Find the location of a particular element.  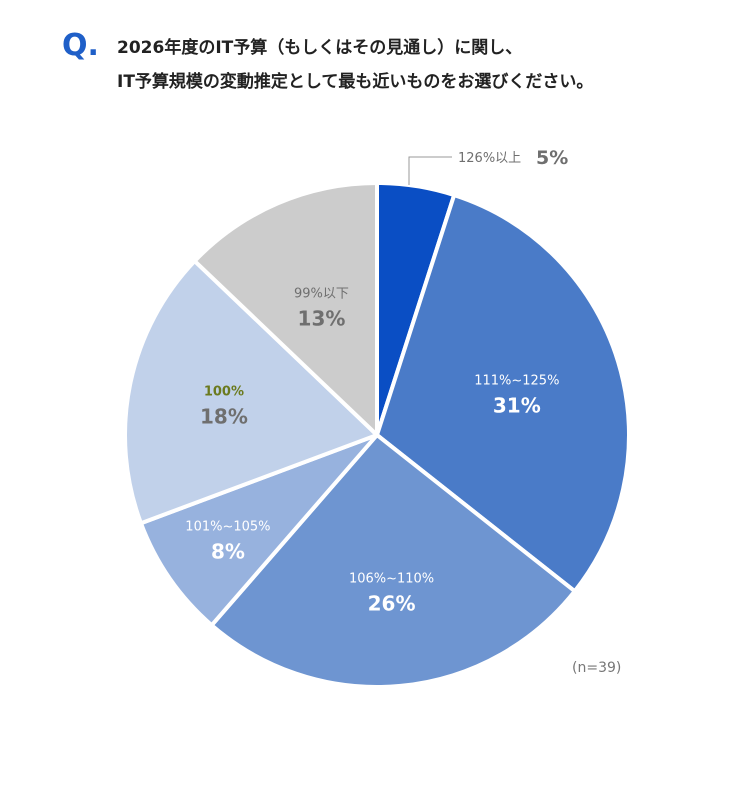

slice-label: 111%~125% is located at coordinates (516, 380).